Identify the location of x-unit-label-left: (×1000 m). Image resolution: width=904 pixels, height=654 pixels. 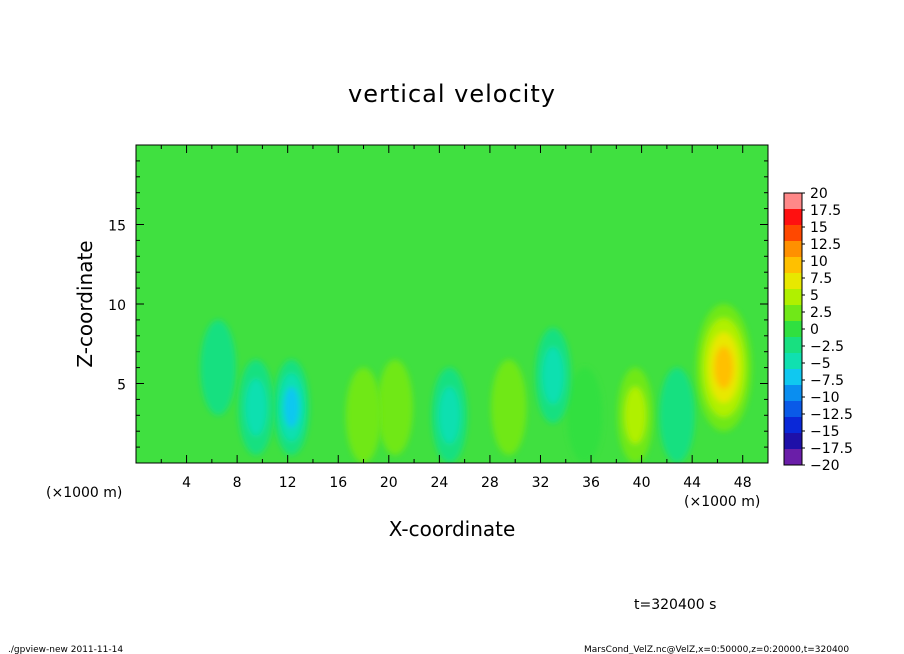
(84, 493).